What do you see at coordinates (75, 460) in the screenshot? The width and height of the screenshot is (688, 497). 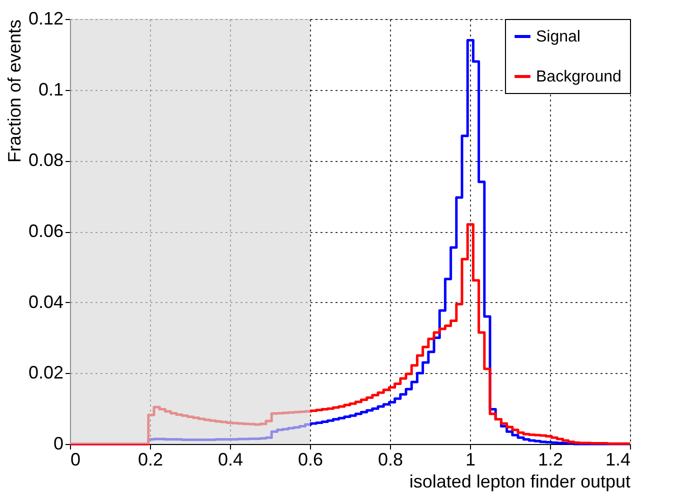 I see `x-tick-label: 0` at bounding box center [75, 460].